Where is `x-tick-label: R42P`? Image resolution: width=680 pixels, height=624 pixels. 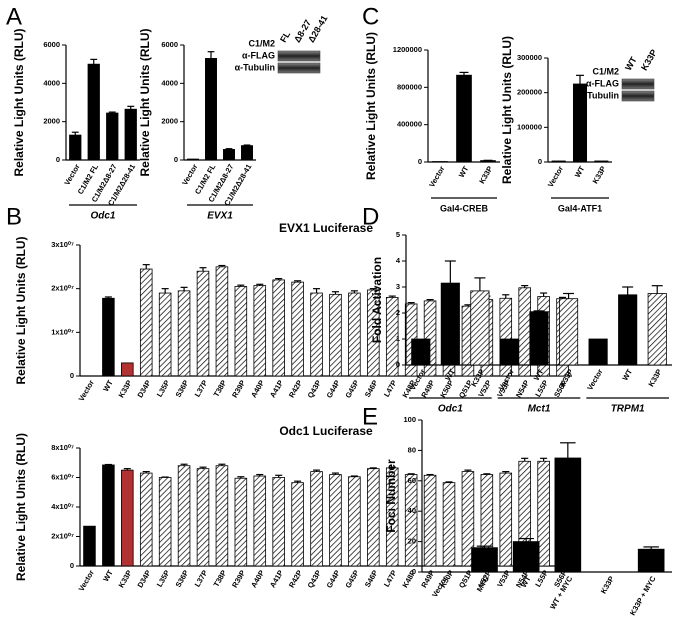 x-tick-label: R42P is located at coordinates (295, 578).